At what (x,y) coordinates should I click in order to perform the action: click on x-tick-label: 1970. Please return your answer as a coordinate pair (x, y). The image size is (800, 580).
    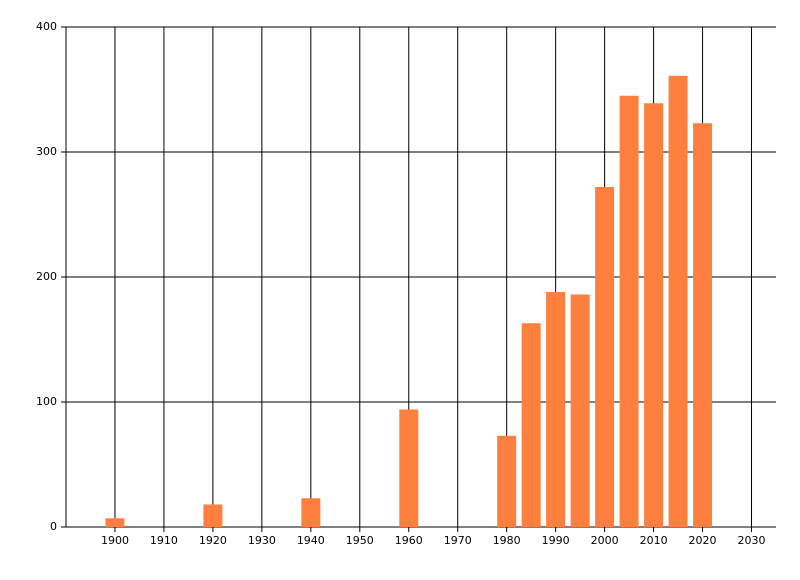
    Looking at the image, I should click on (458, 540).